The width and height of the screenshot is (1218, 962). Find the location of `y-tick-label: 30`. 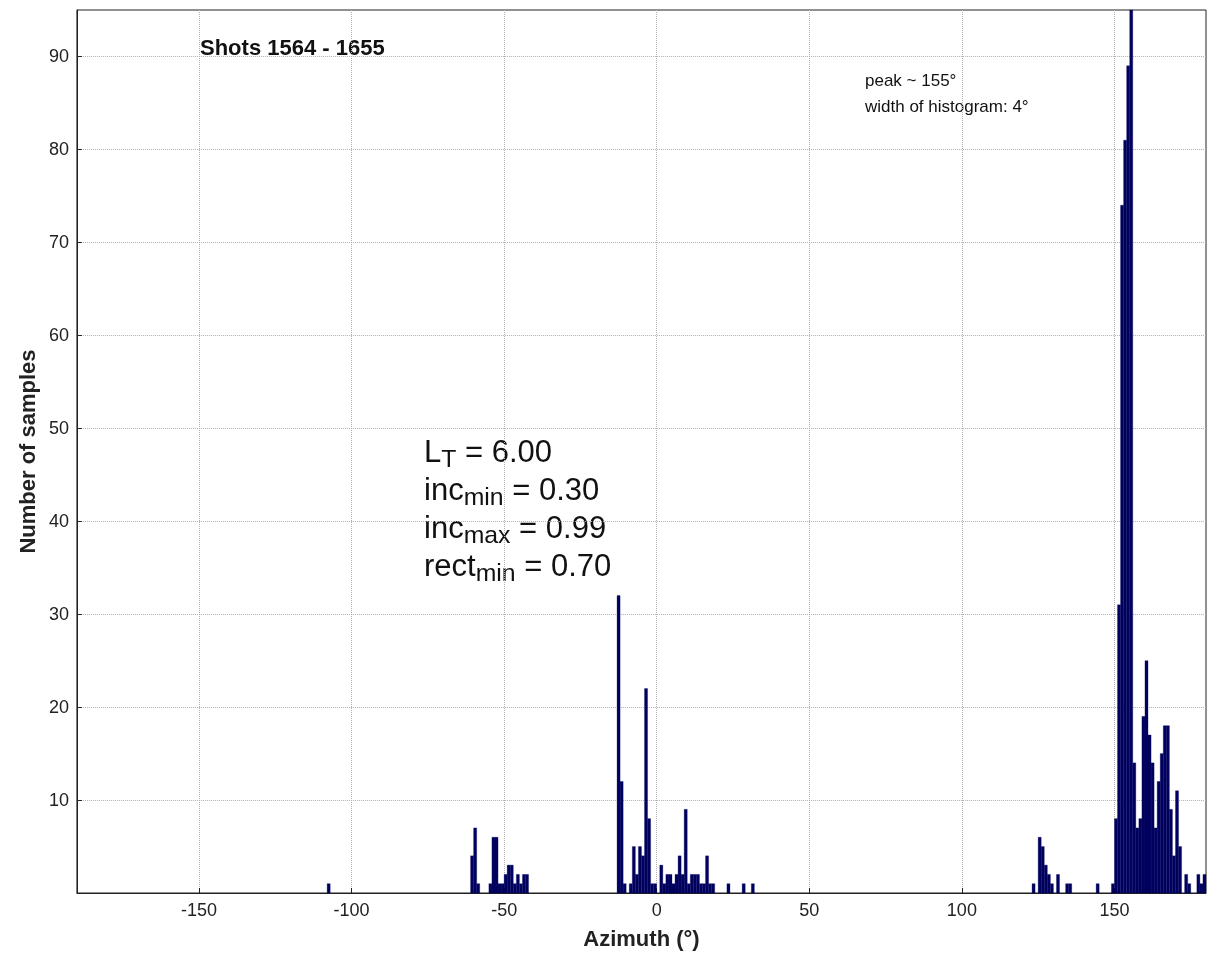

y-tick-label: 30 is located at coordinates (58, 614).